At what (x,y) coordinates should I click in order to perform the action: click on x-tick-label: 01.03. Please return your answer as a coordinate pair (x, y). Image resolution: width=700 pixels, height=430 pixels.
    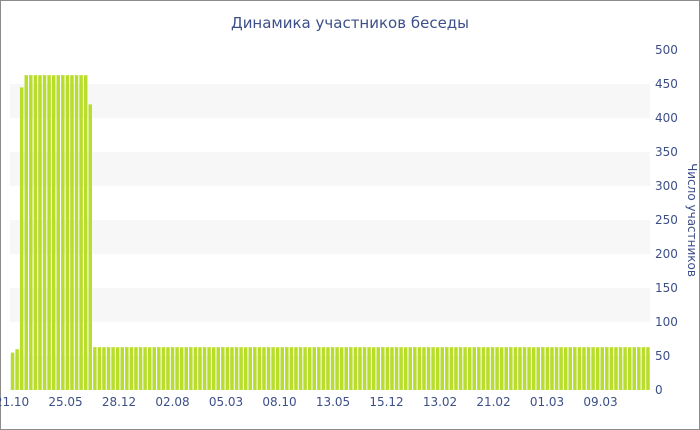
    Looking at the image, I should click on (547, 402).